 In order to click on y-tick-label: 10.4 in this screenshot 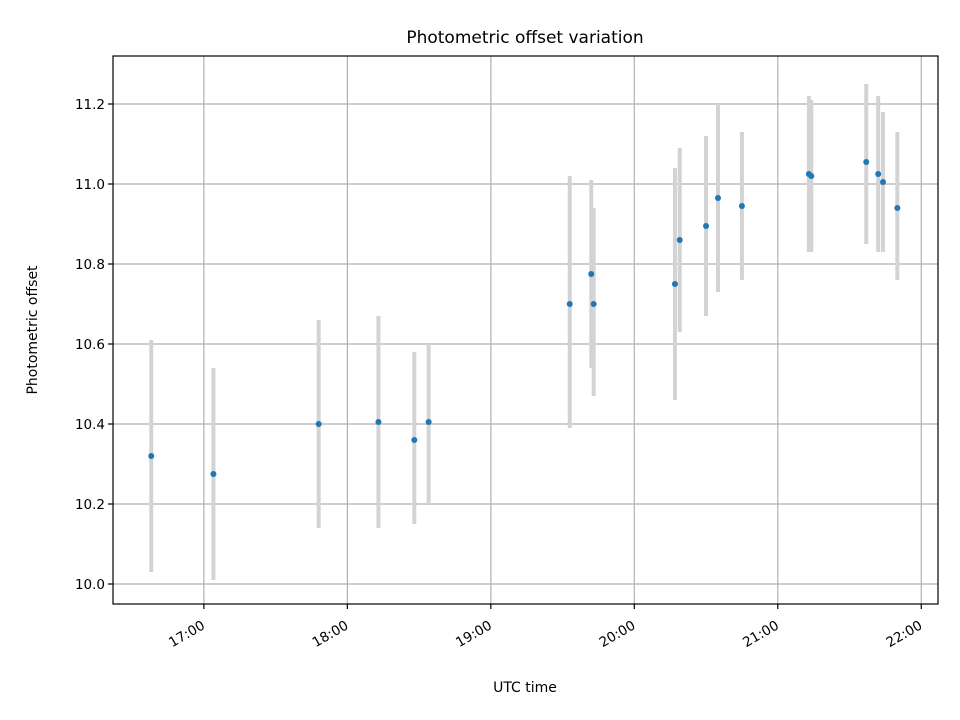, I will do `click(90, 425)`.